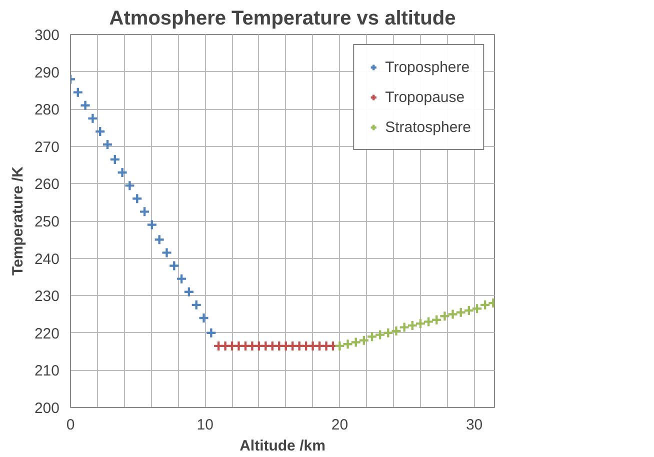 The height and width of the screenshot is (457, 654). What do you see at coordinates (47, 333) in the screenshot?
I see `y-tick-label: 220` at bounding box center [47, 333].